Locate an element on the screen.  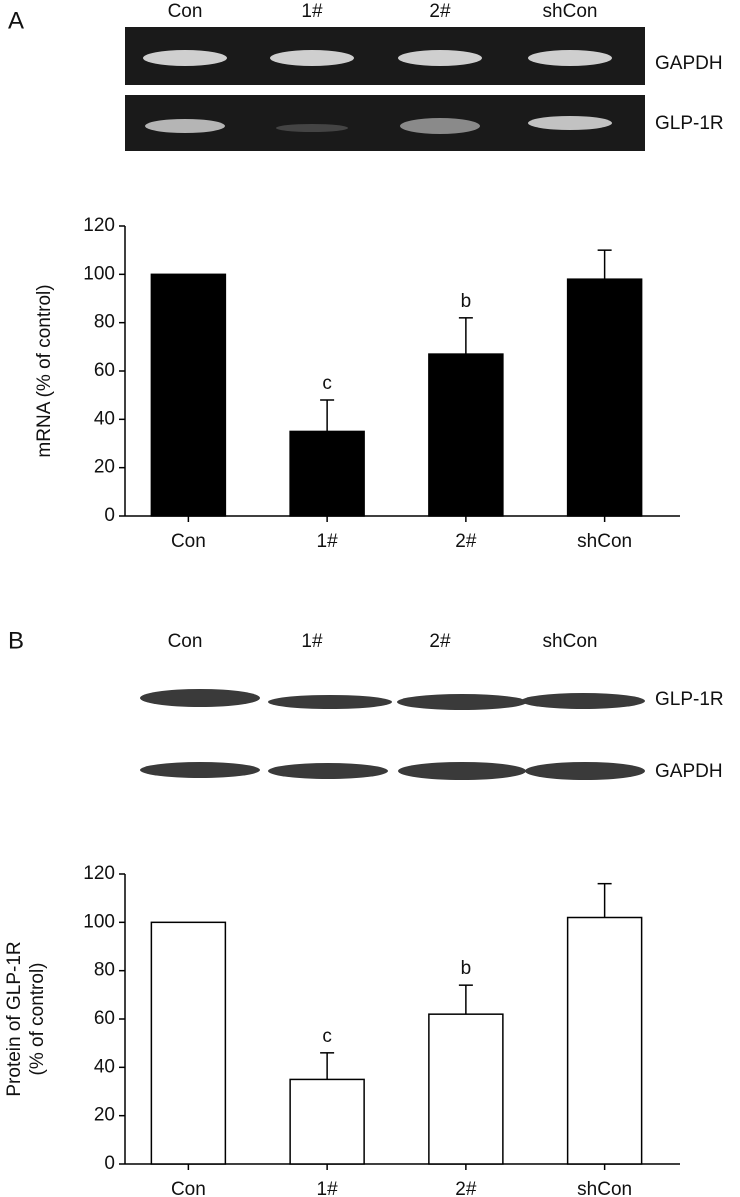
blot-bands is located at coordinates (392, 734).